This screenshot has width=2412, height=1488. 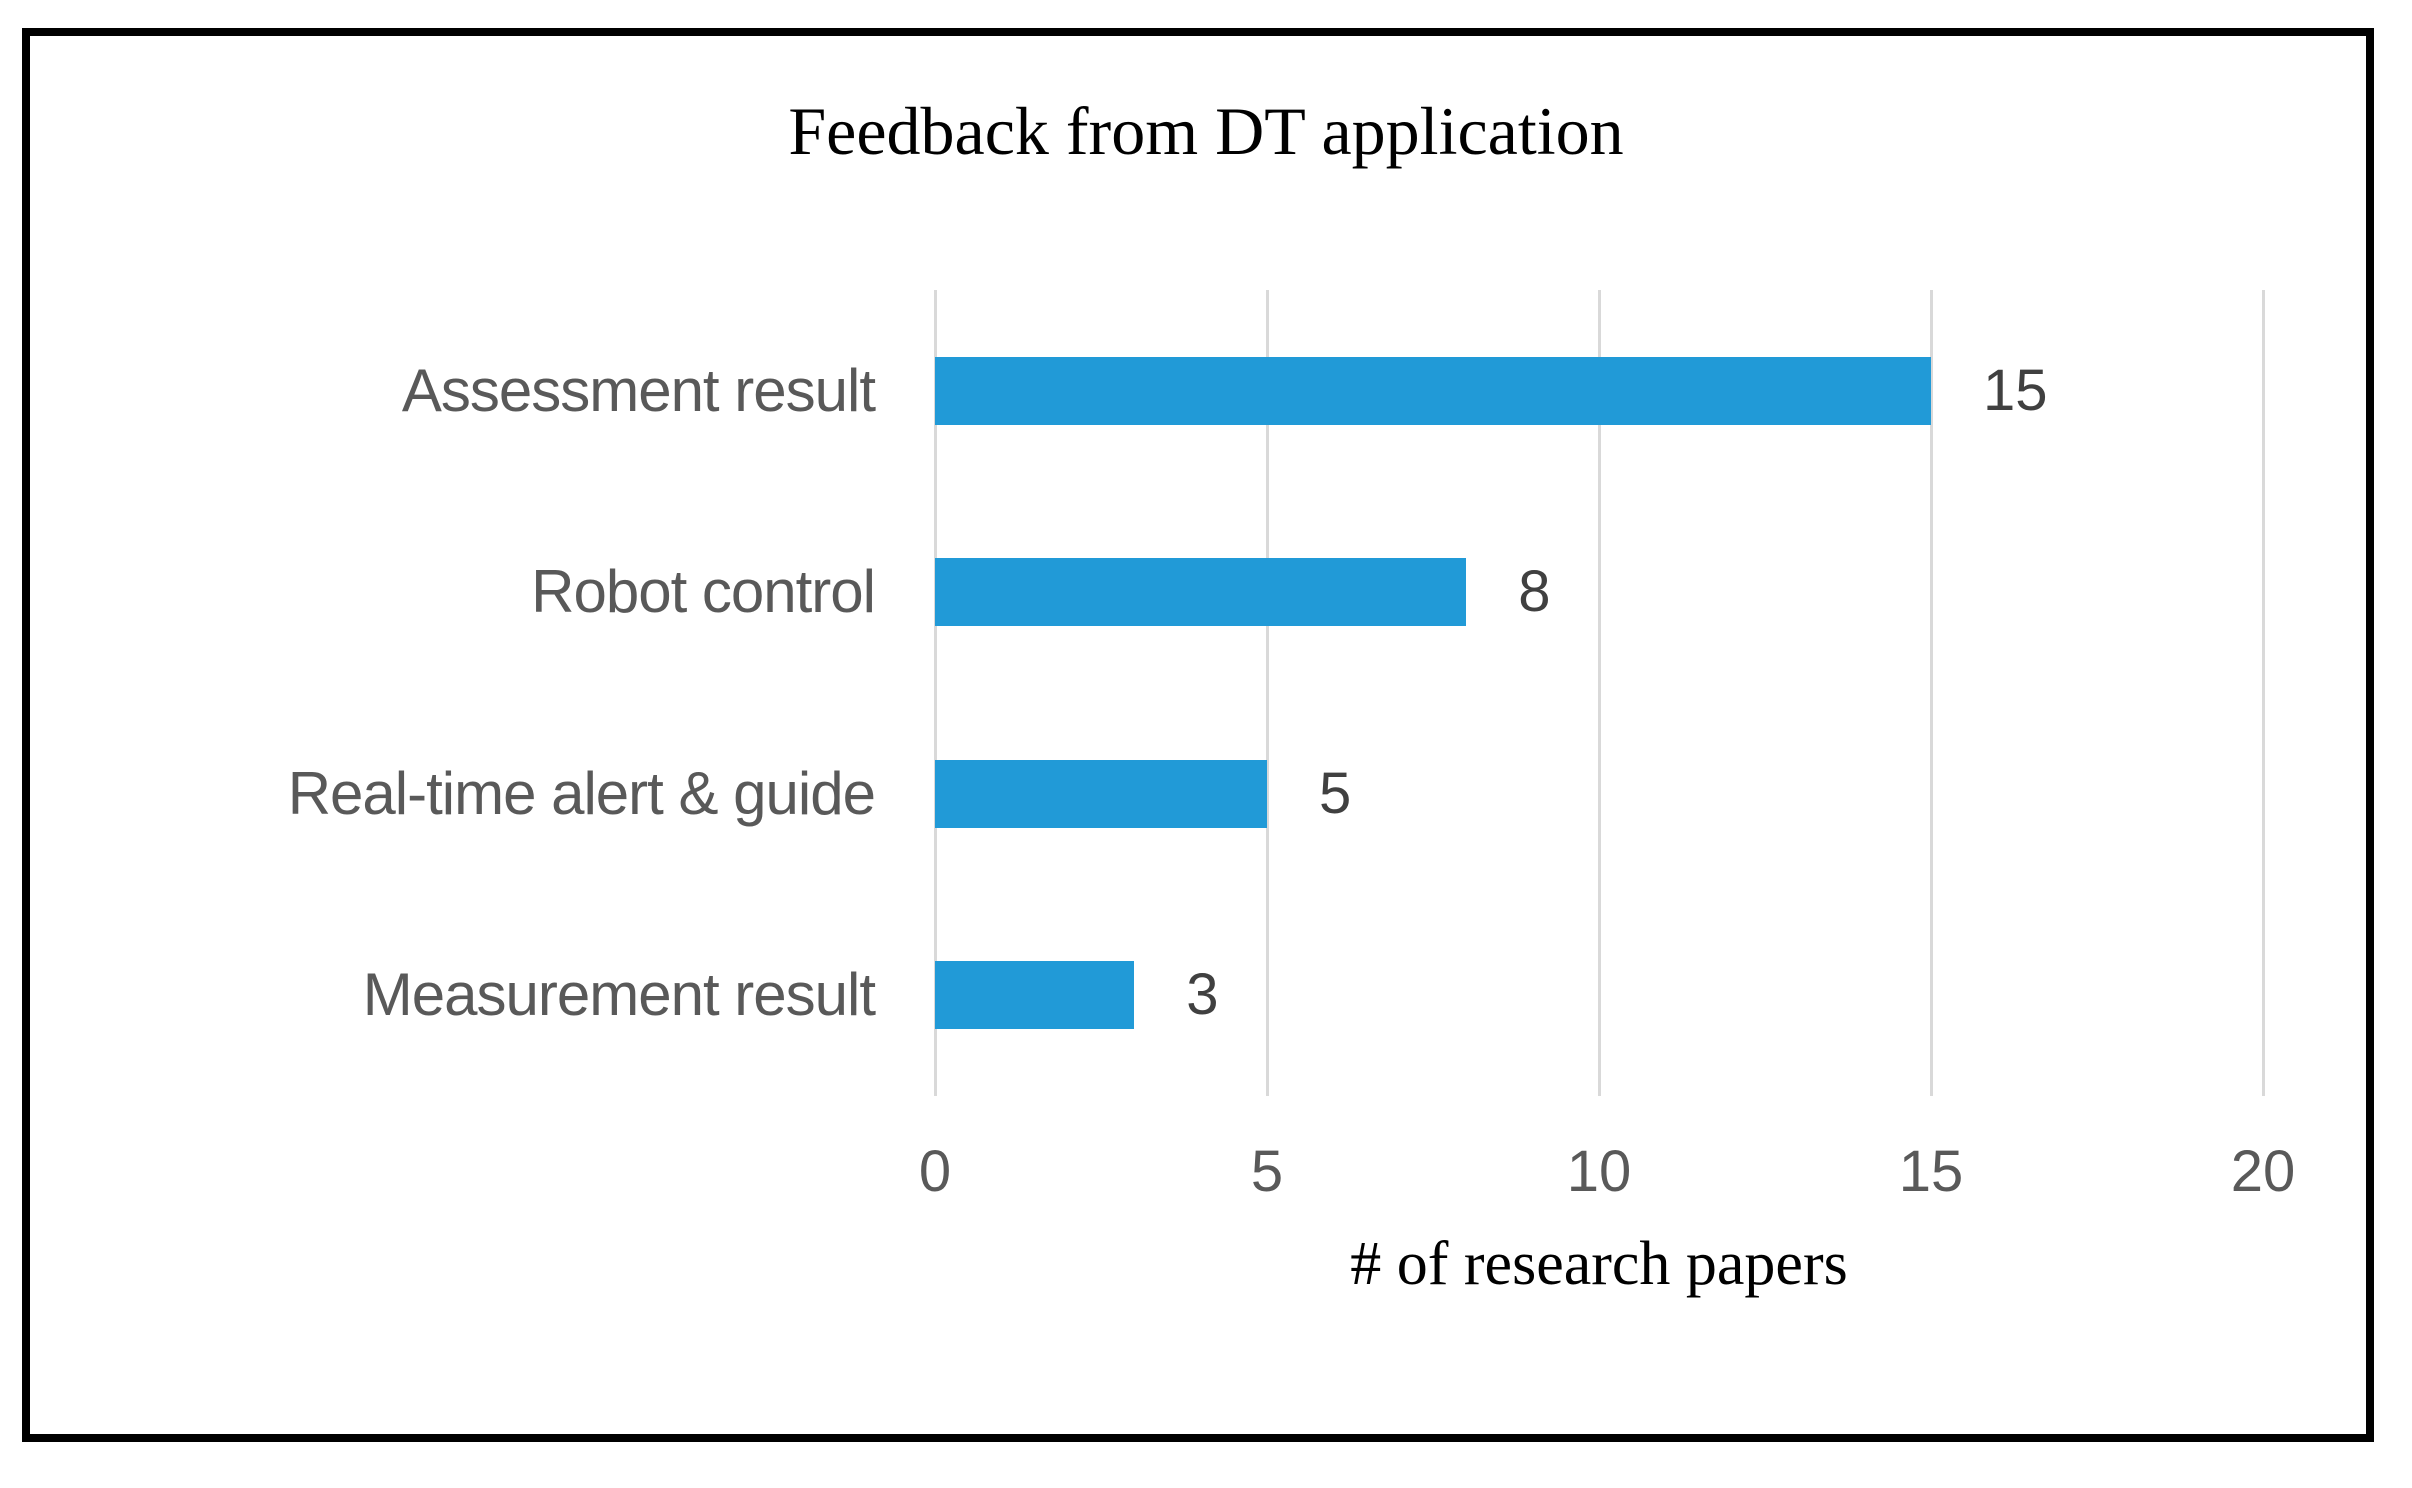 I want to click on category-label: Measurement result, so click(x=619, y=995).